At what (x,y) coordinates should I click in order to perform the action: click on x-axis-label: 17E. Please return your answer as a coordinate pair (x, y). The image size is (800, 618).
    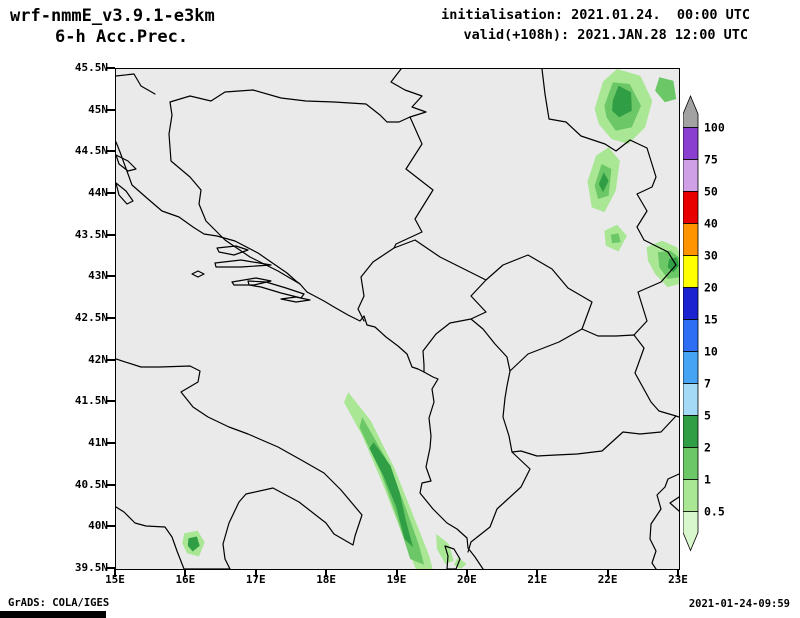
    Looking at the image, I should click on (255, 579).